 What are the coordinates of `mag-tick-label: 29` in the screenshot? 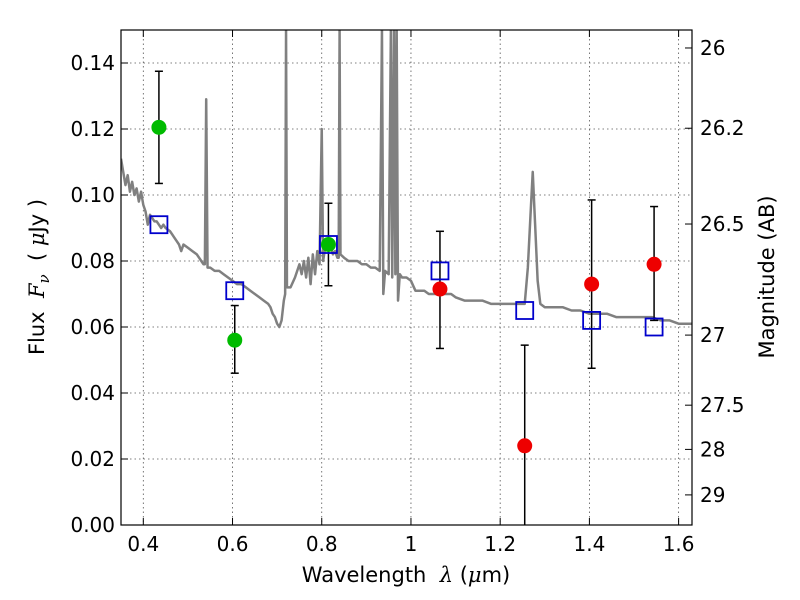 It's located at (712, 495).